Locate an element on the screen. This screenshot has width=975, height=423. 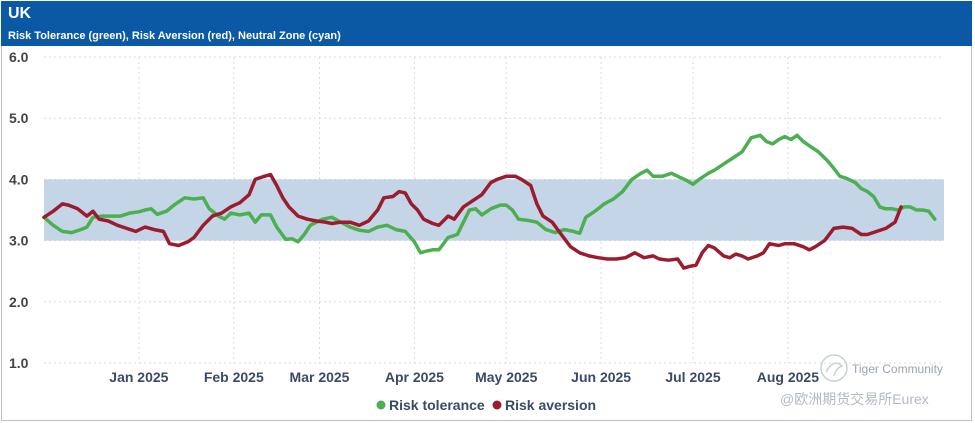
legend-label-risk-aversion: Risk aversion is located at coordinates (550, 405).